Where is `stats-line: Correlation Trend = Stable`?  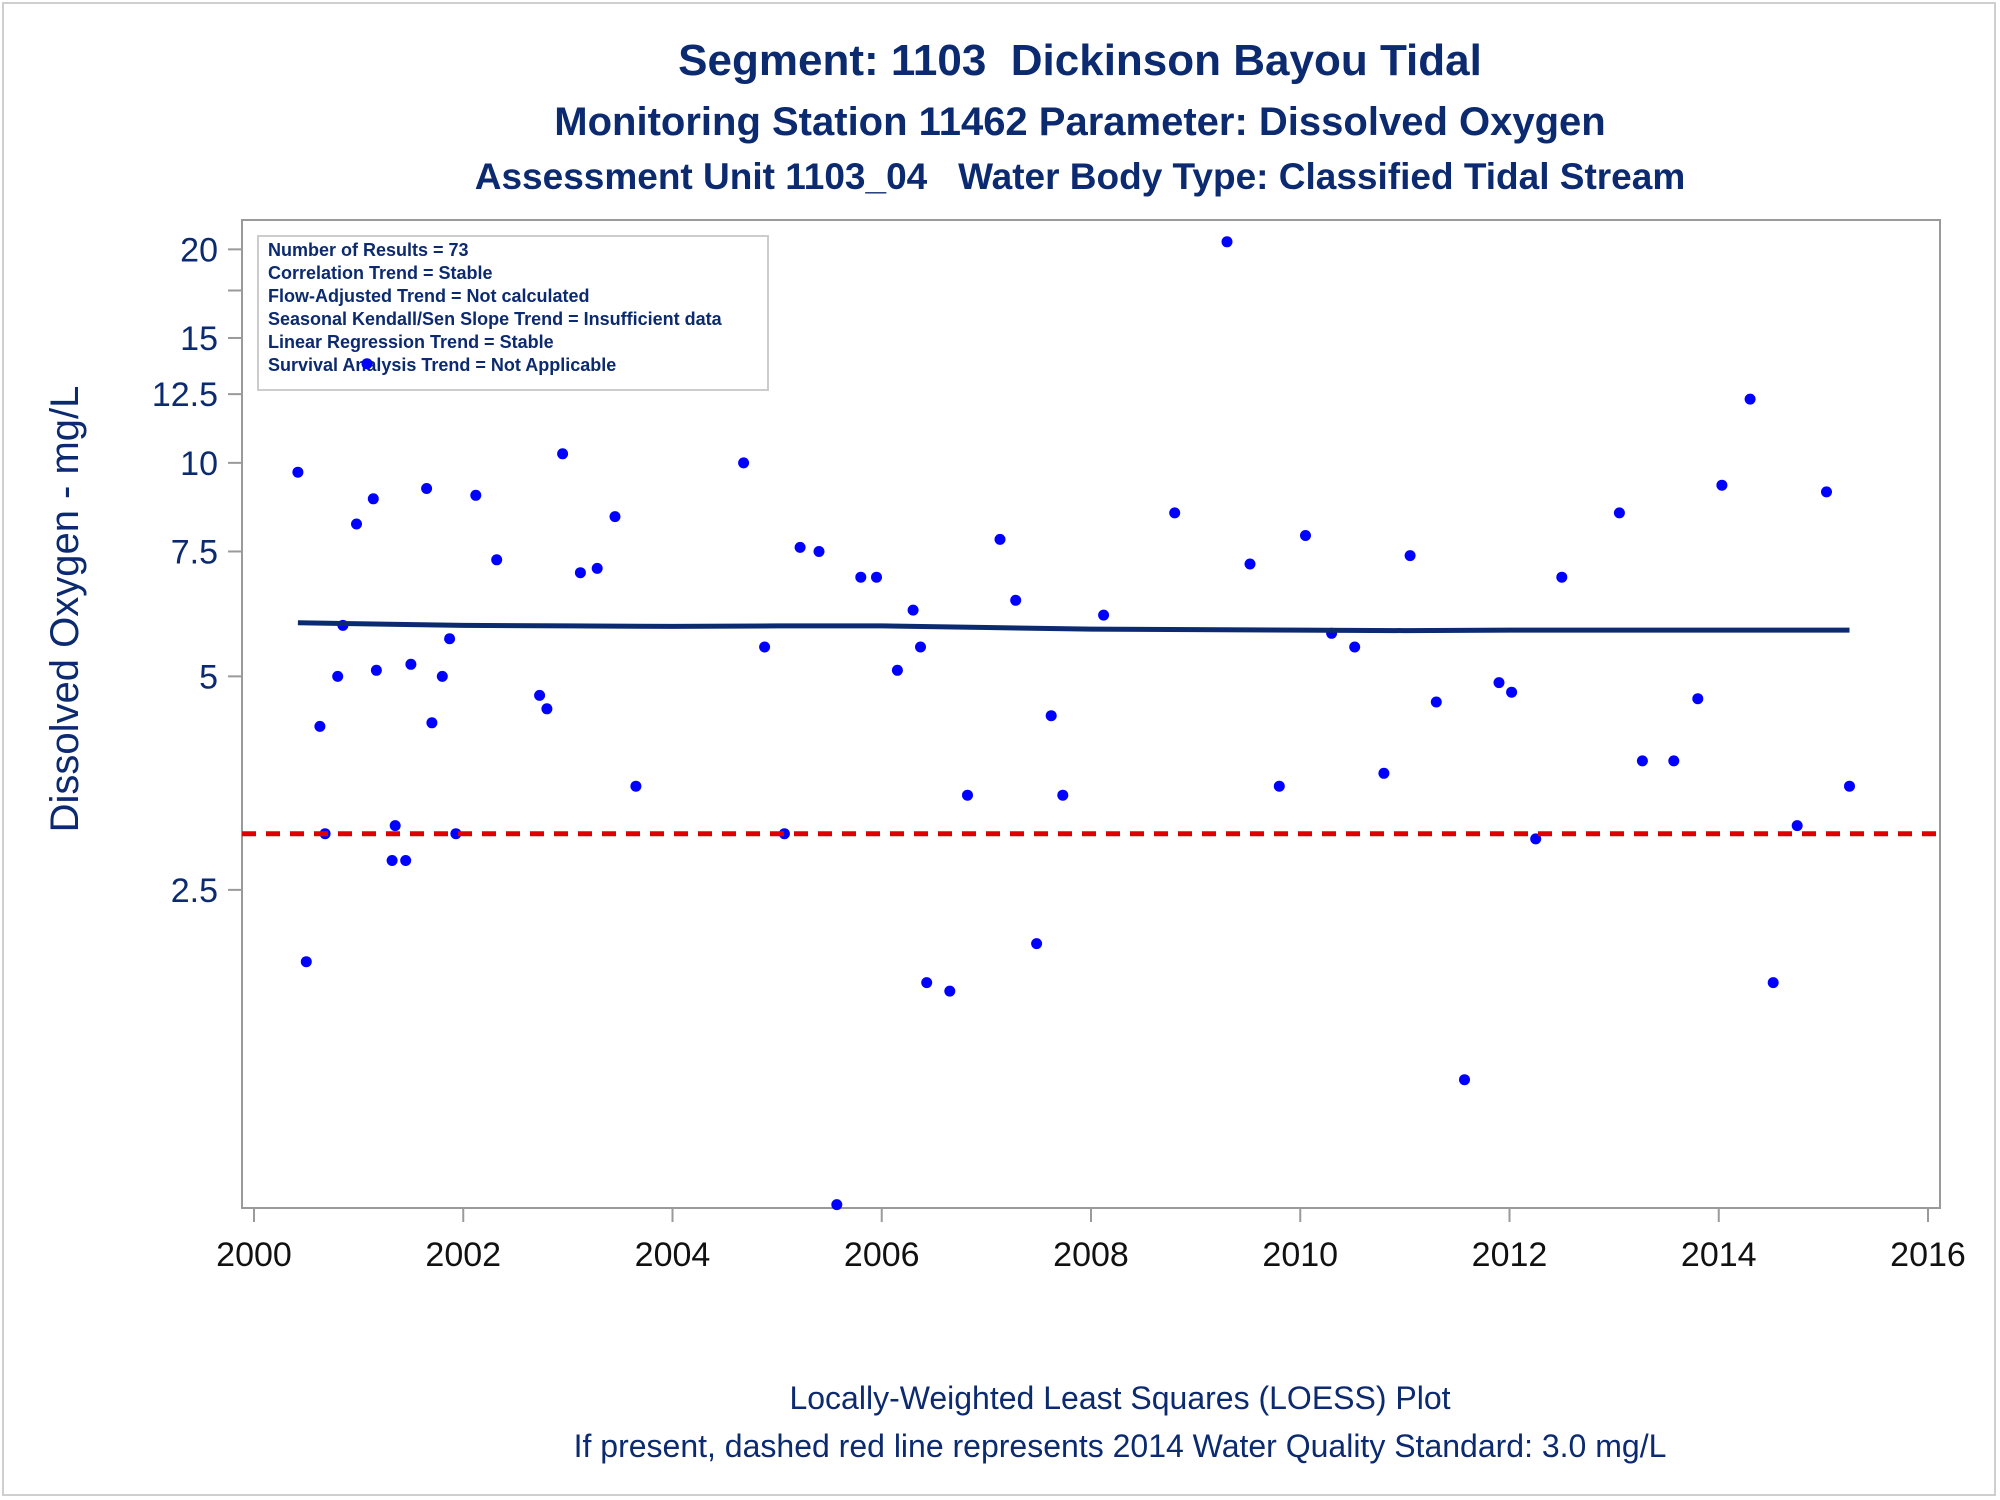 stats-line: Correlation Trend = Stable is located at coordinates (380, 273).